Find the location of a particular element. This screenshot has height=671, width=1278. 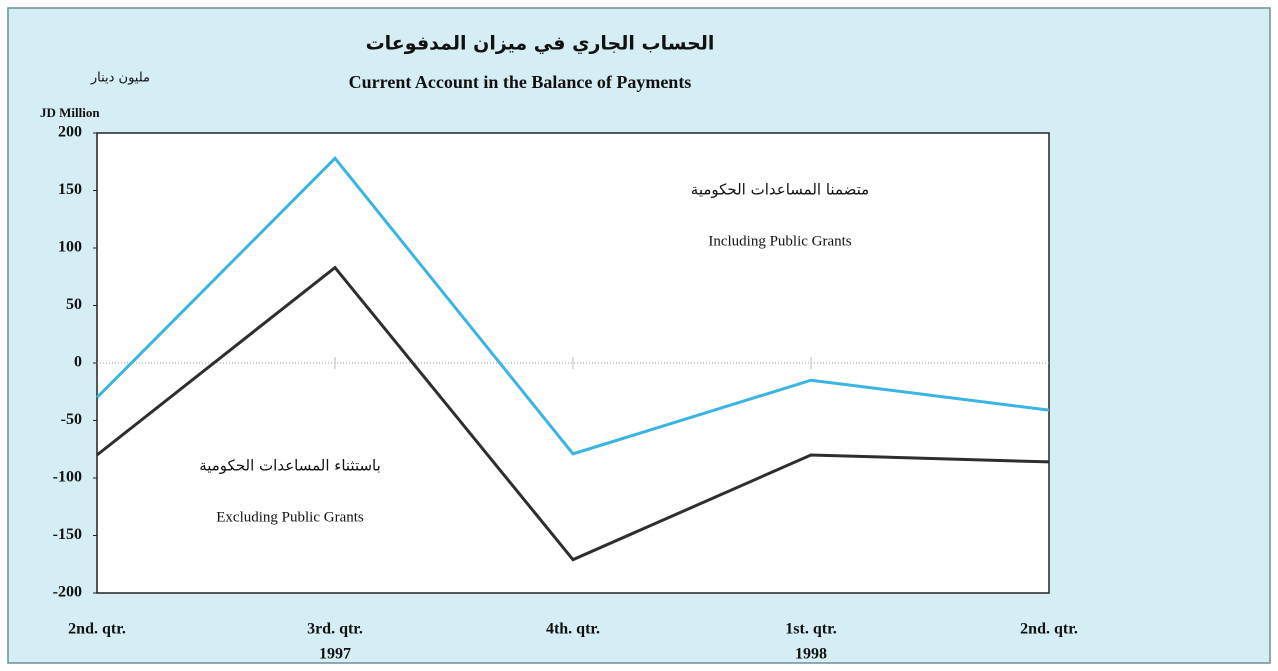

y-tick-label: -100 is located at coordinates (67, 477).